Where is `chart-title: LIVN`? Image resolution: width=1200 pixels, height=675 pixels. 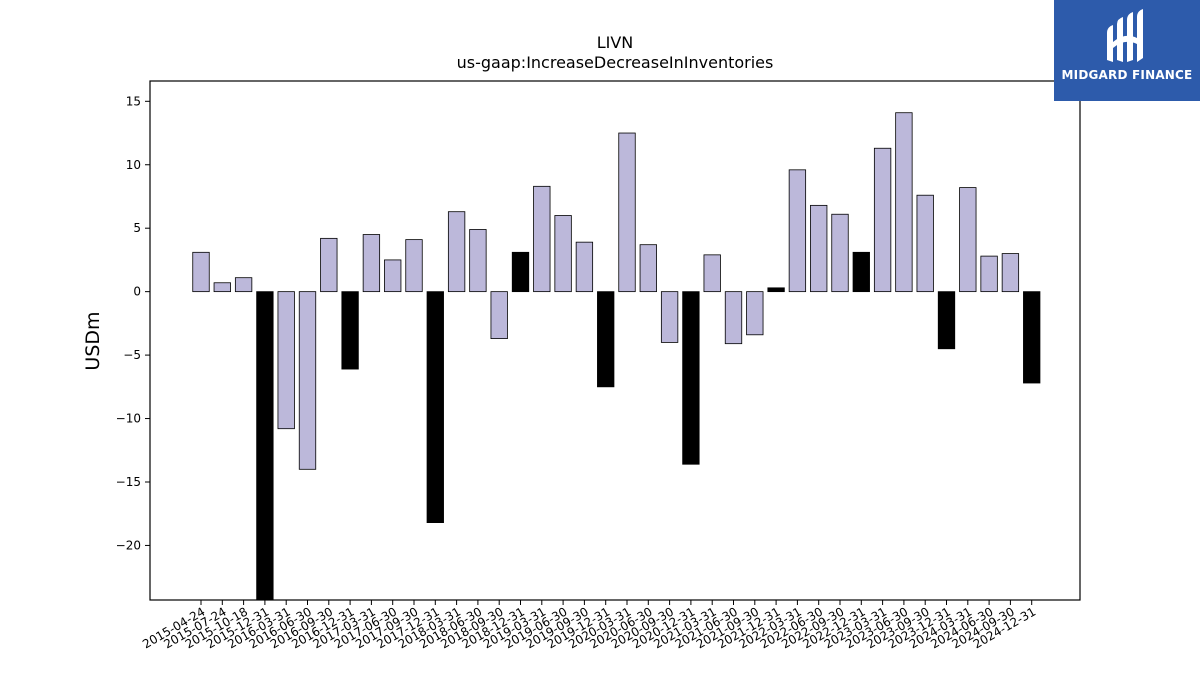 chart-title: LIVN is located at coordinates (615, 42).